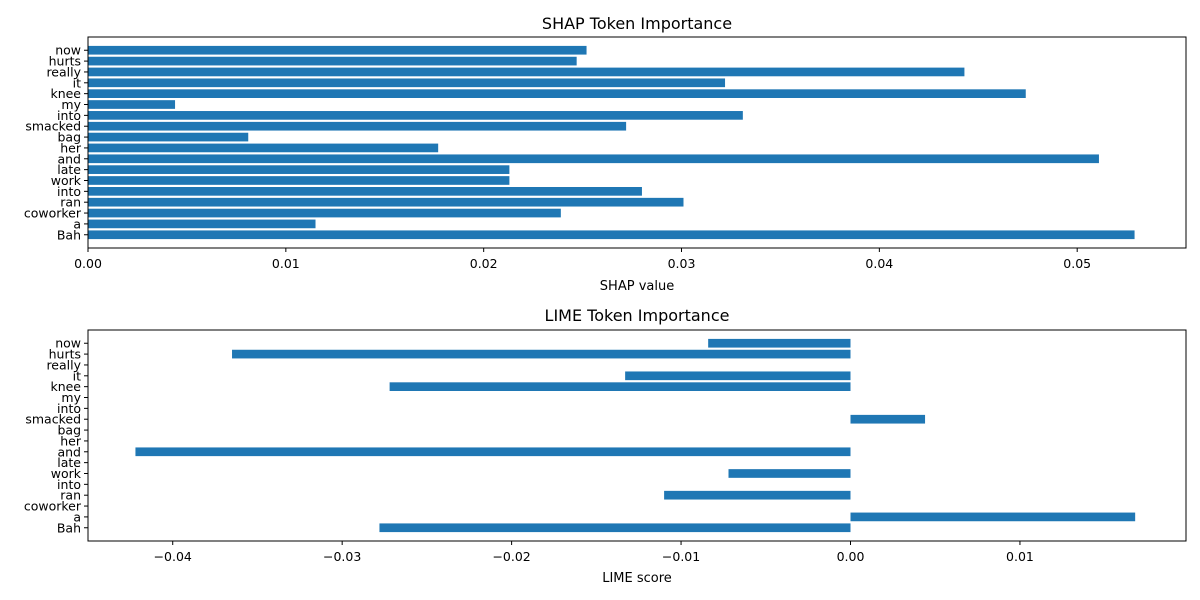 The height and width of the screenshot is (600, 1200). I want to click on shap-ytick-label-1: a, so click(77, 223).